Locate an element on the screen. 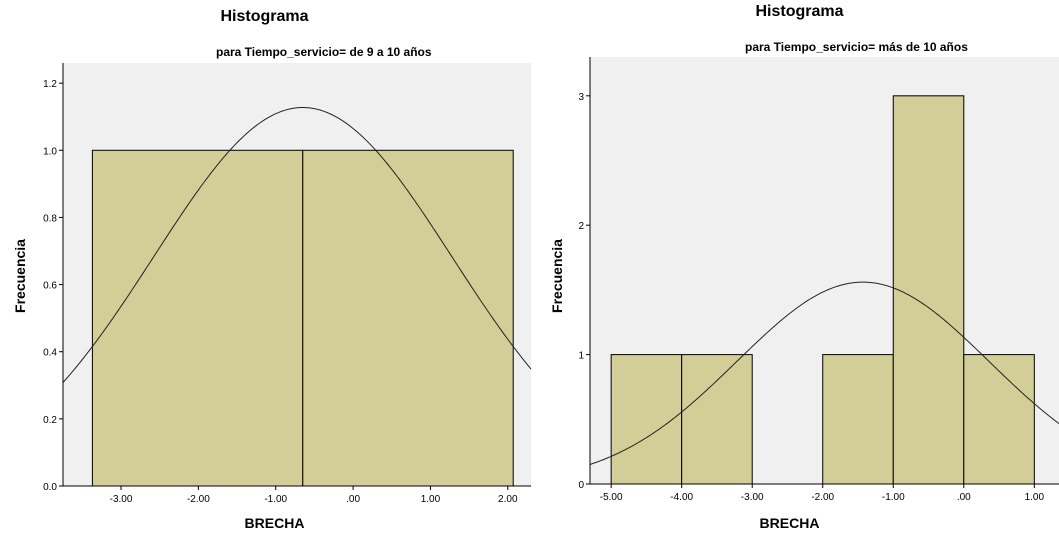  chart-subtitle: para Tiempo_servicio= de 9 a 10 años is located at coordinates (324, 52).